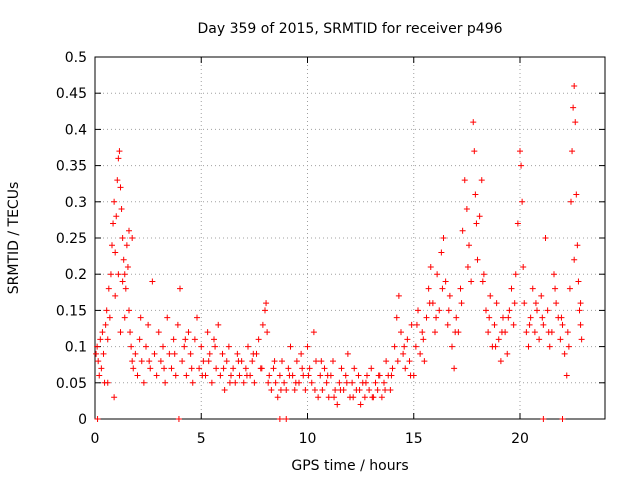 This screenshot has height=480, width=640. Describe the element at coordinates (71, 239) in the screenshot. I see `y-tick-labels: 0 0.05 0.1 0.15 0.2 0.25 0.3 0.35 0.4 0.45 0.5` at that location.